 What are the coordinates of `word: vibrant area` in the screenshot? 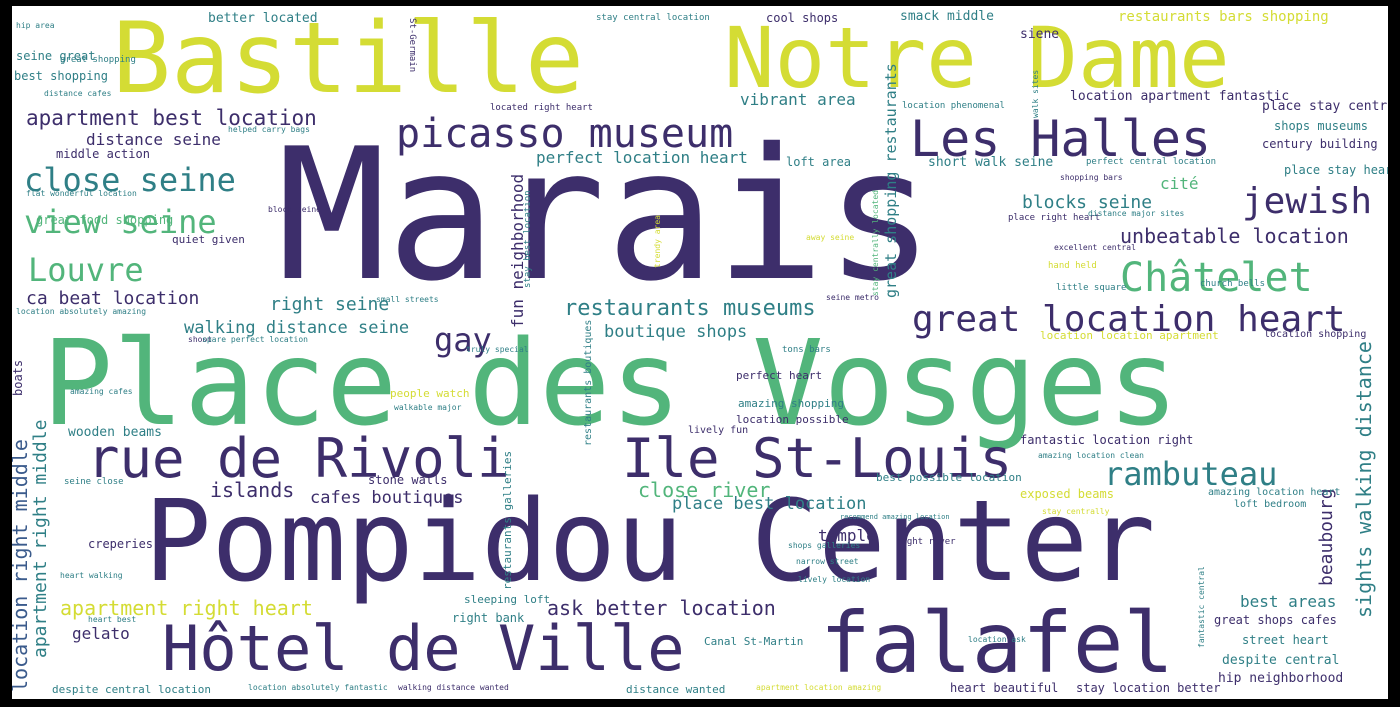 It's located at (798, 99).